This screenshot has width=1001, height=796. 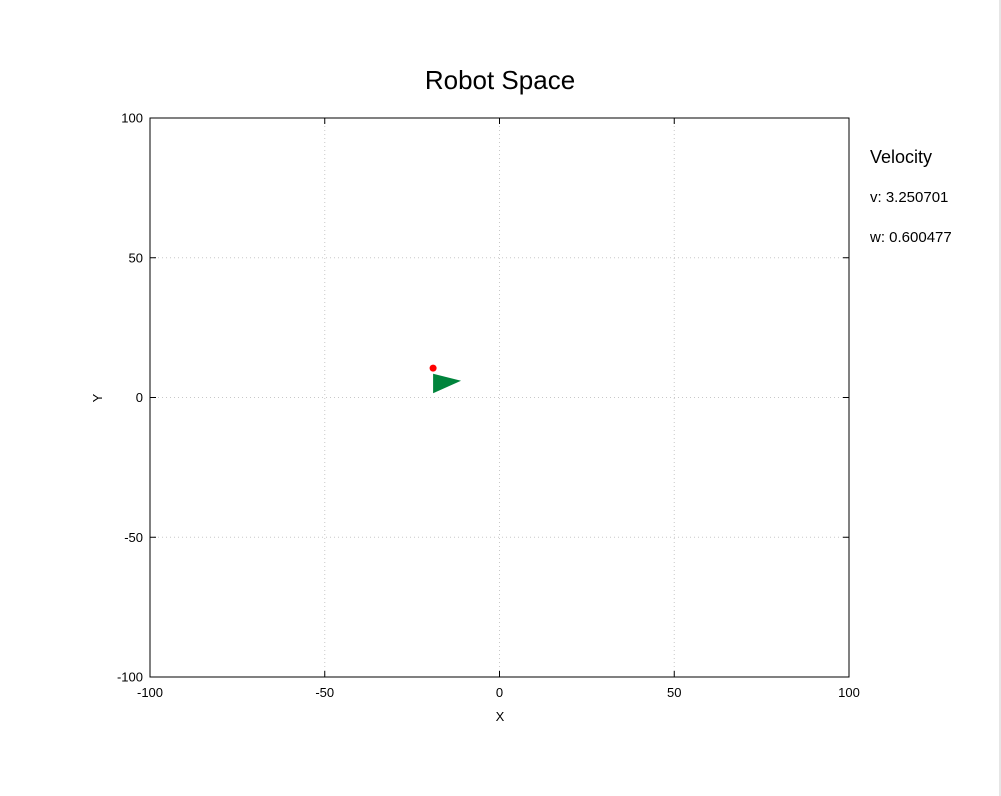 What do you see at coordinates (447, 383) in the screenshot?
I see `robot-triangle` at bounding box center [447, 383].